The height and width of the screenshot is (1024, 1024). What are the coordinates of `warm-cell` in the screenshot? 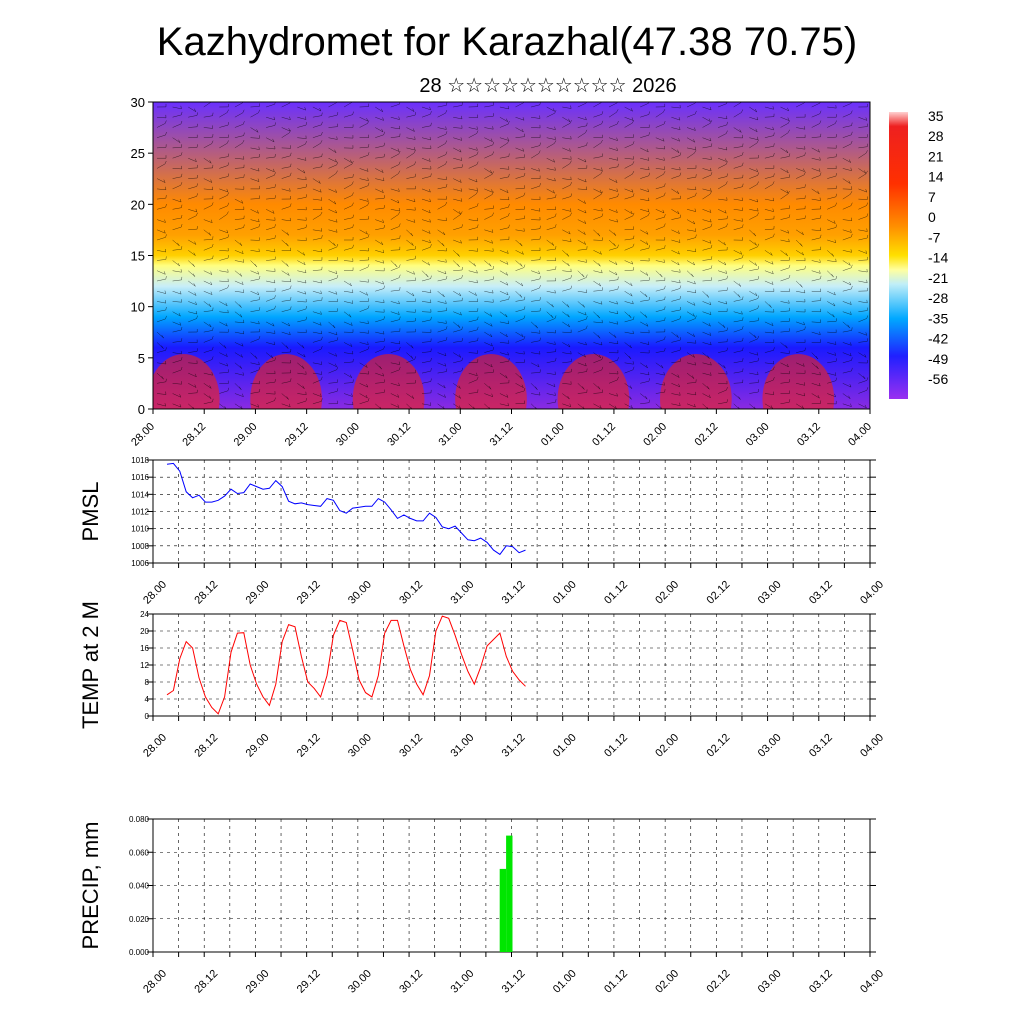 It's located at (186, 381).